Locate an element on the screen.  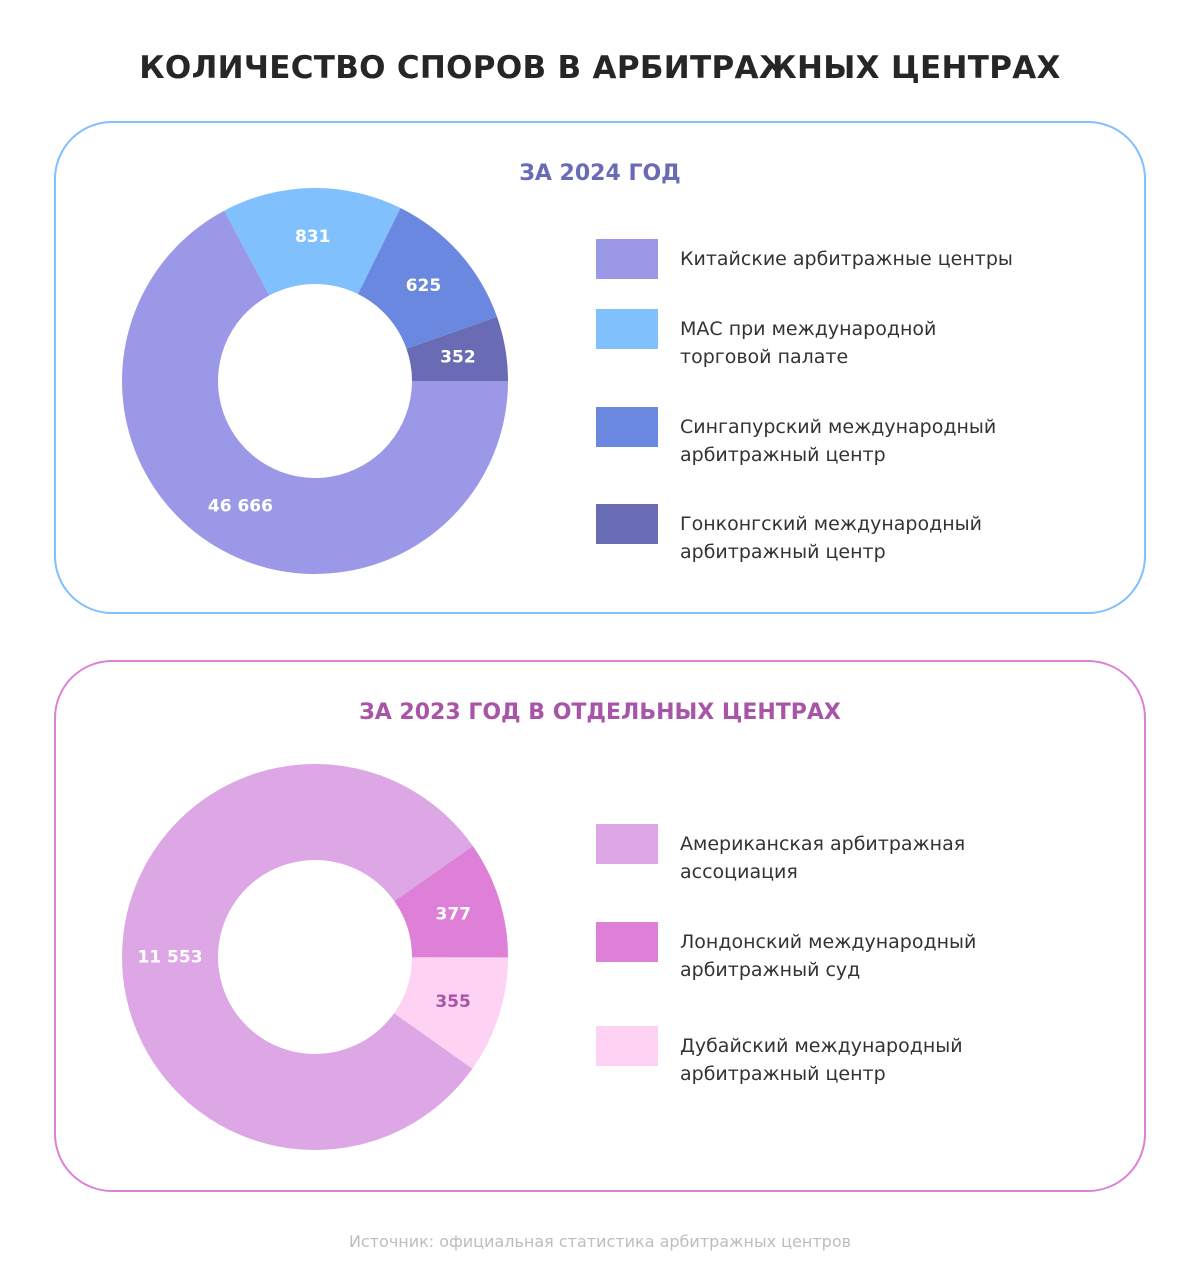
data-label: 377 is located at coordinates (454, 914).